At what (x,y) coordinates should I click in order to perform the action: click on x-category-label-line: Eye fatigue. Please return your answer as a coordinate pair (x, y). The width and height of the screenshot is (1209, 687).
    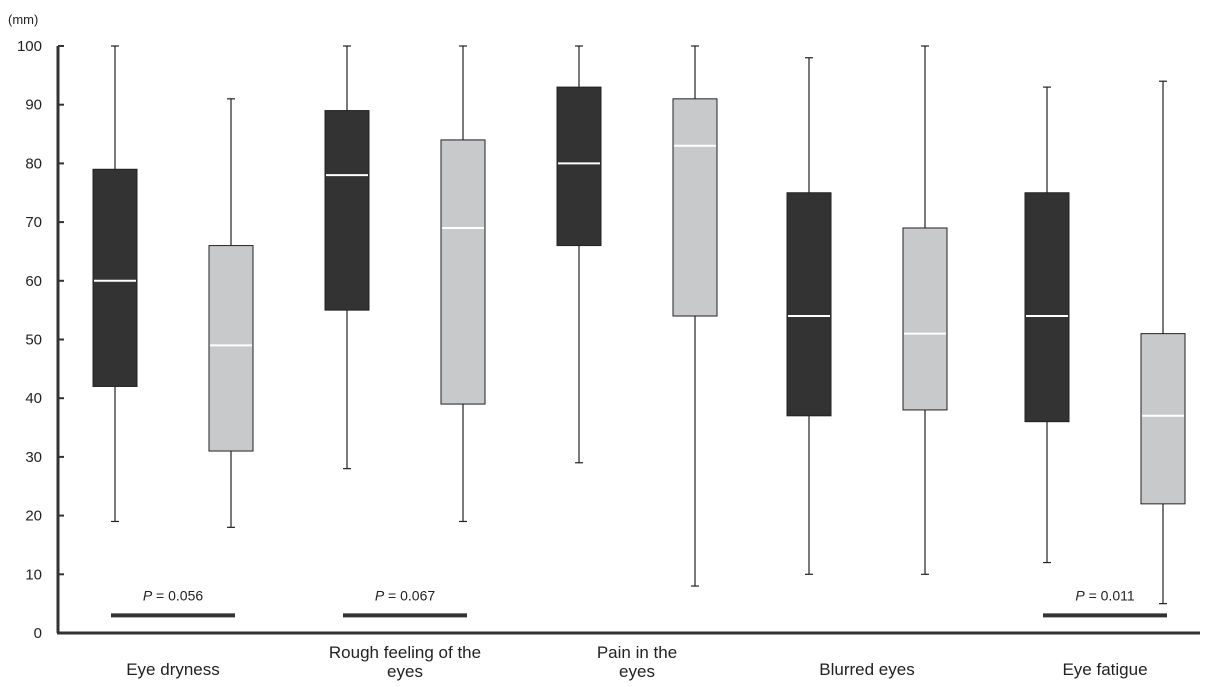
    Looking at the image, I should click on (1104, 669).